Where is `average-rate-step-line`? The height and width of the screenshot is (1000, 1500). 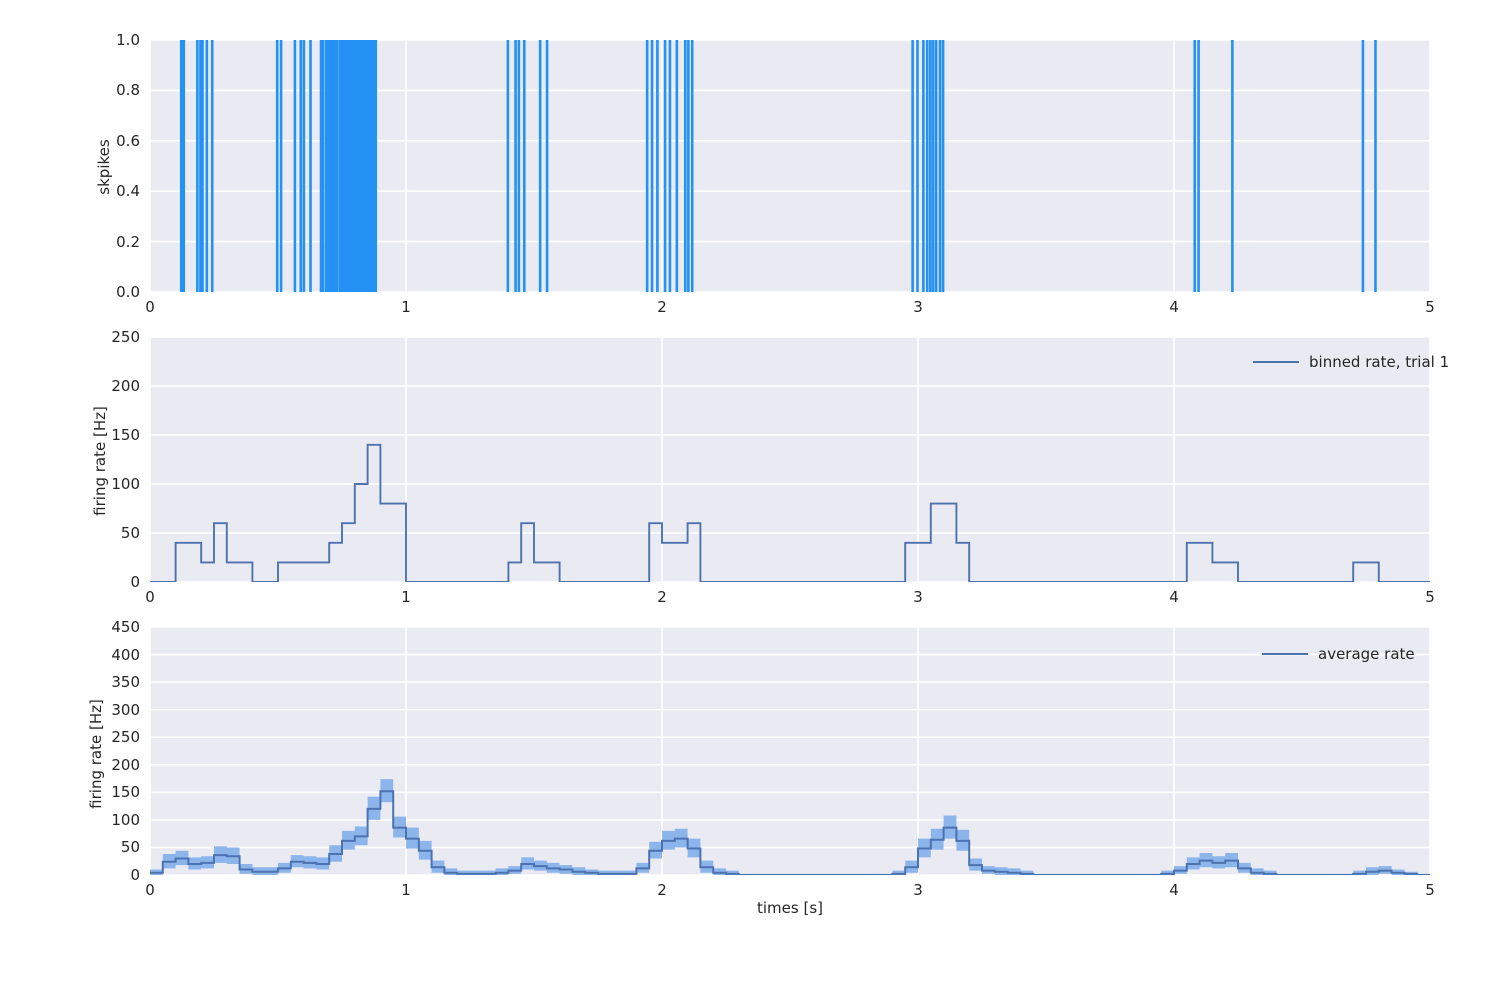
average-rate-step-line is located at coordinates (790, 832).